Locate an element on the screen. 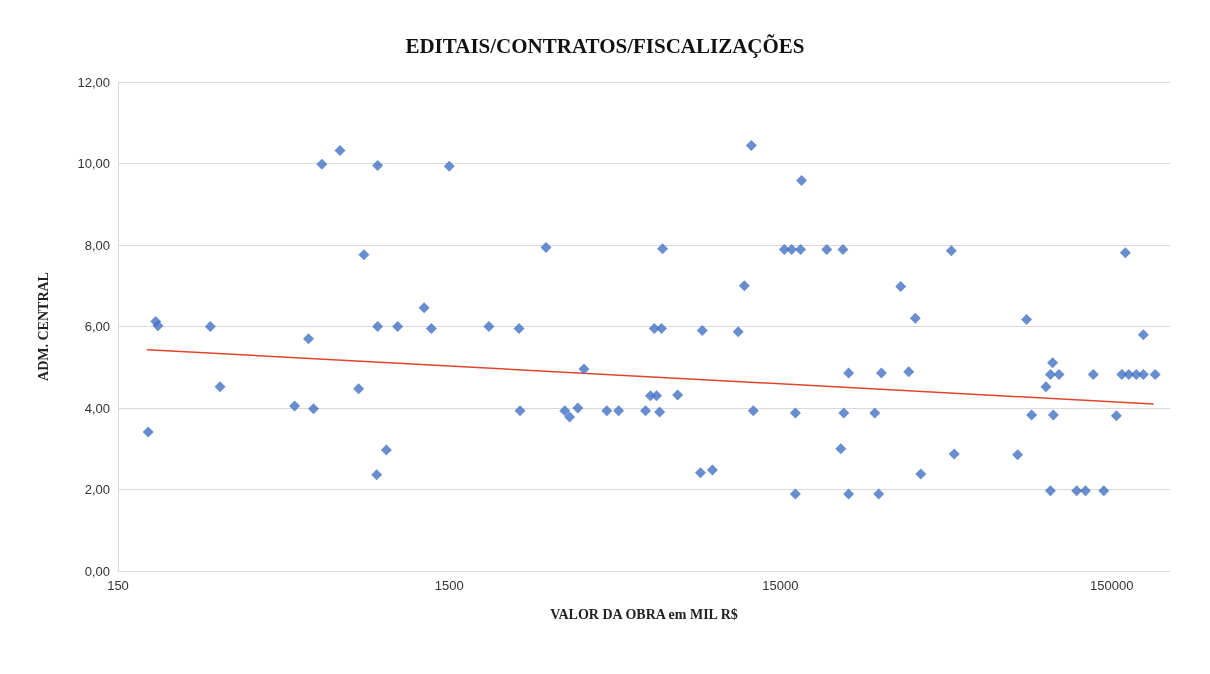 The image size is (1210, 674). x-tick-label: 1500 is located at coordinates (449, 585).